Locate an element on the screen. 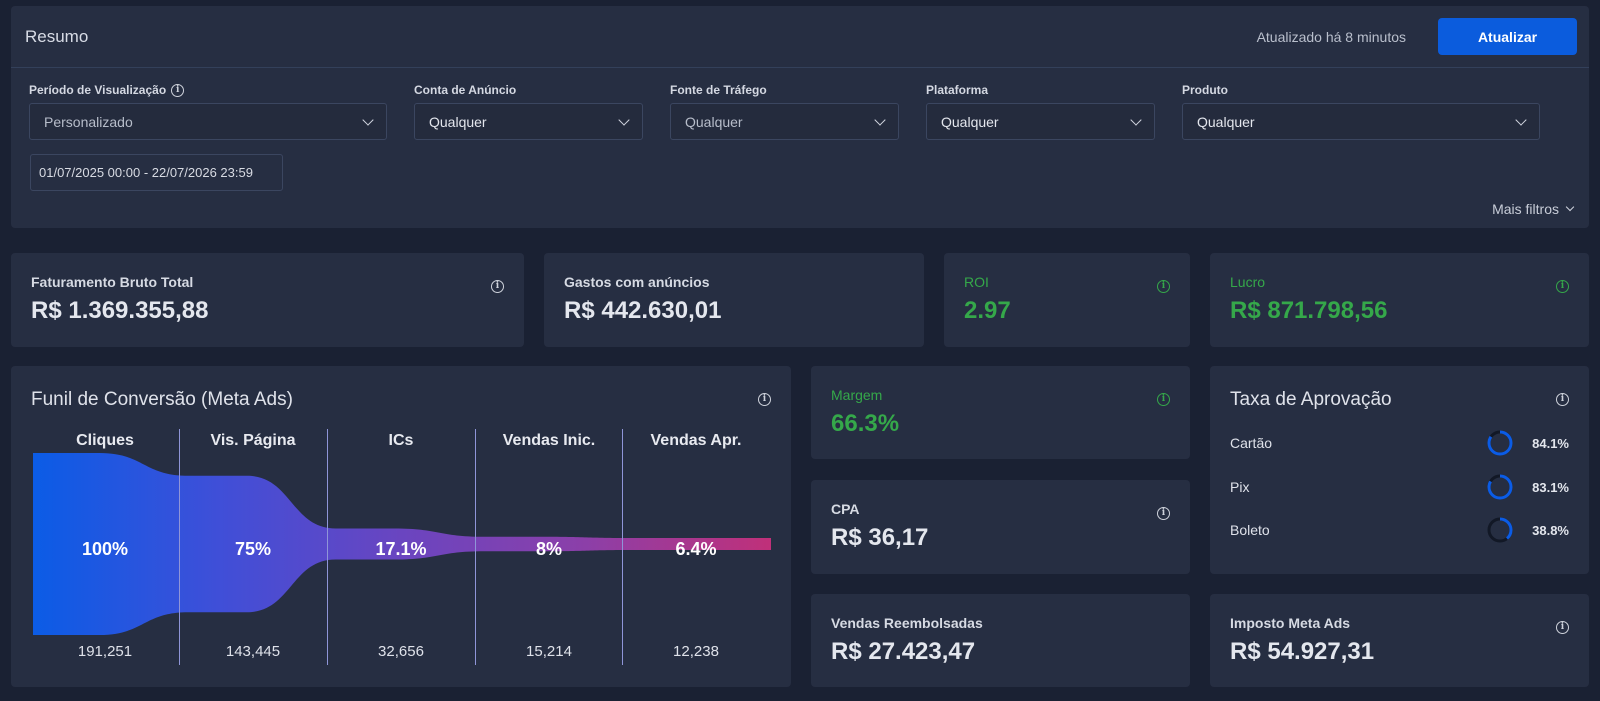 The width and height of the screenshot is (1600, 701). kpi-value: 66.3% is located at coordinates (865, 423).